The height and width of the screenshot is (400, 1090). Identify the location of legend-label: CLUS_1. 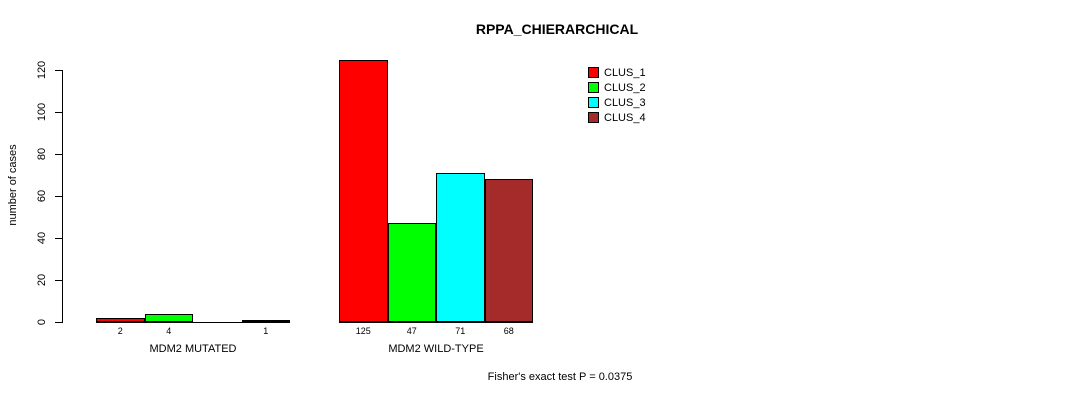
(625, 72).